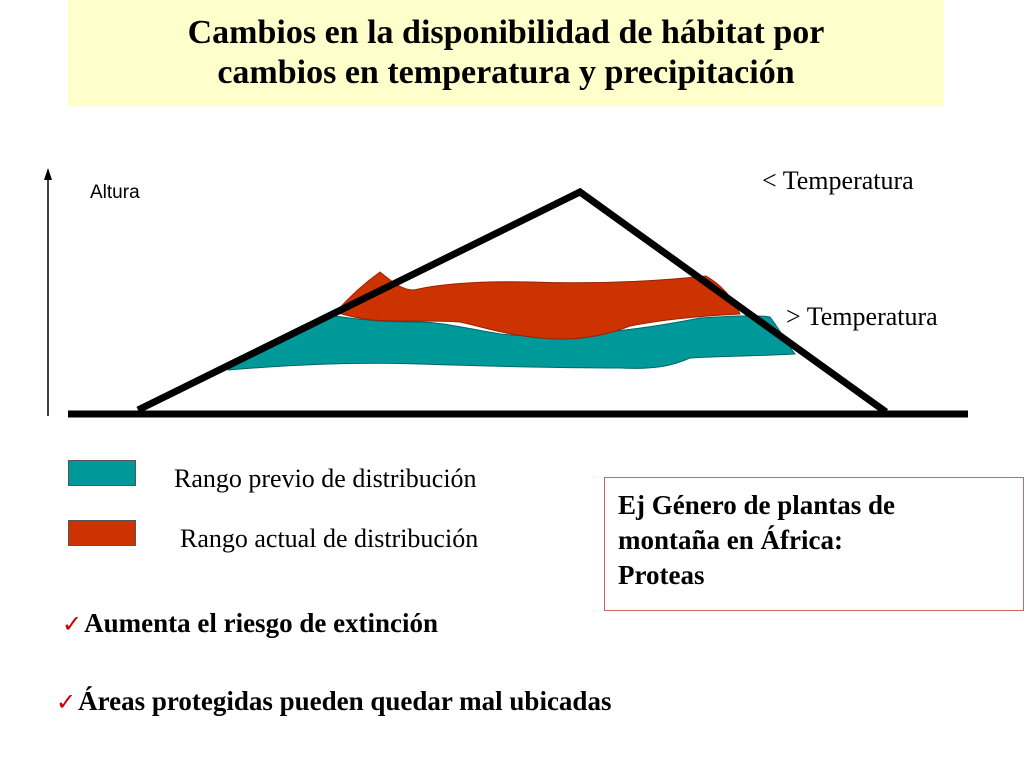 Image resolution: width=1024 pixels, height=768 pixels. Describe the element at coordinates (102, 533) in the screenshot. I see `current-range-swatch` at that location.